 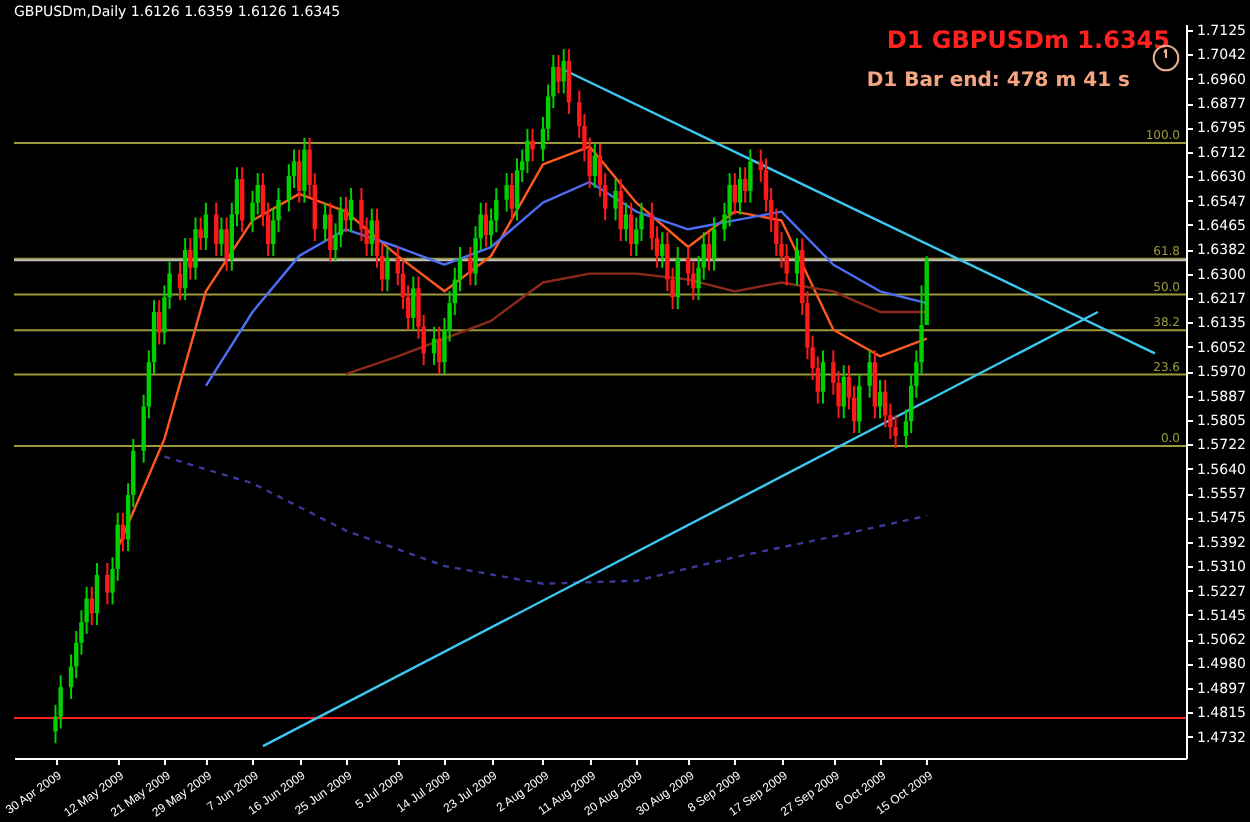 What do you see at coordinates (998, 81) in the screenshot?
I see `annotation: D1 Bar end: 478 m 41 s` at bounding box center [998, 81].